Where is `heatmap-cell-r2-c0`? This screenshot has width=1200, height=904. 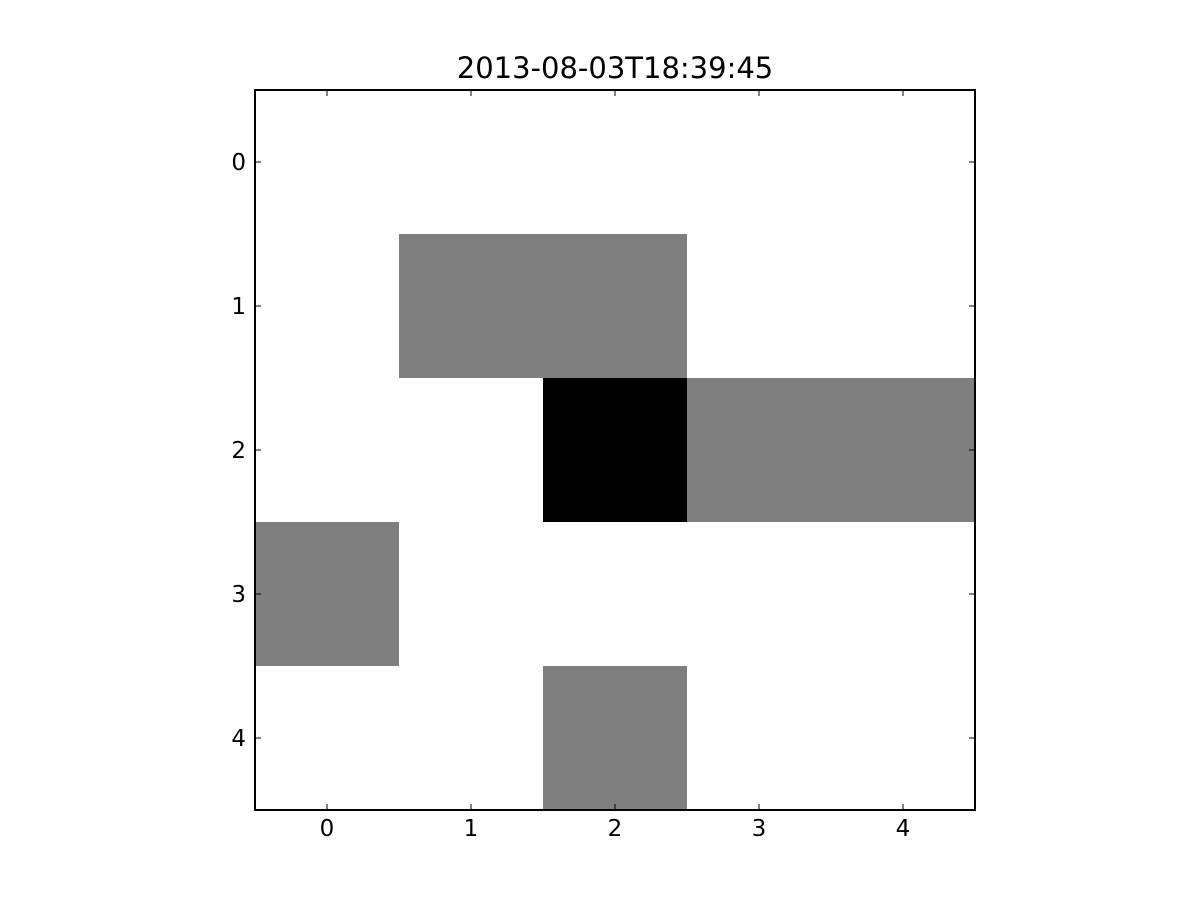
heatmap-cell-r2-c0 is located at coordinates (327, 450).